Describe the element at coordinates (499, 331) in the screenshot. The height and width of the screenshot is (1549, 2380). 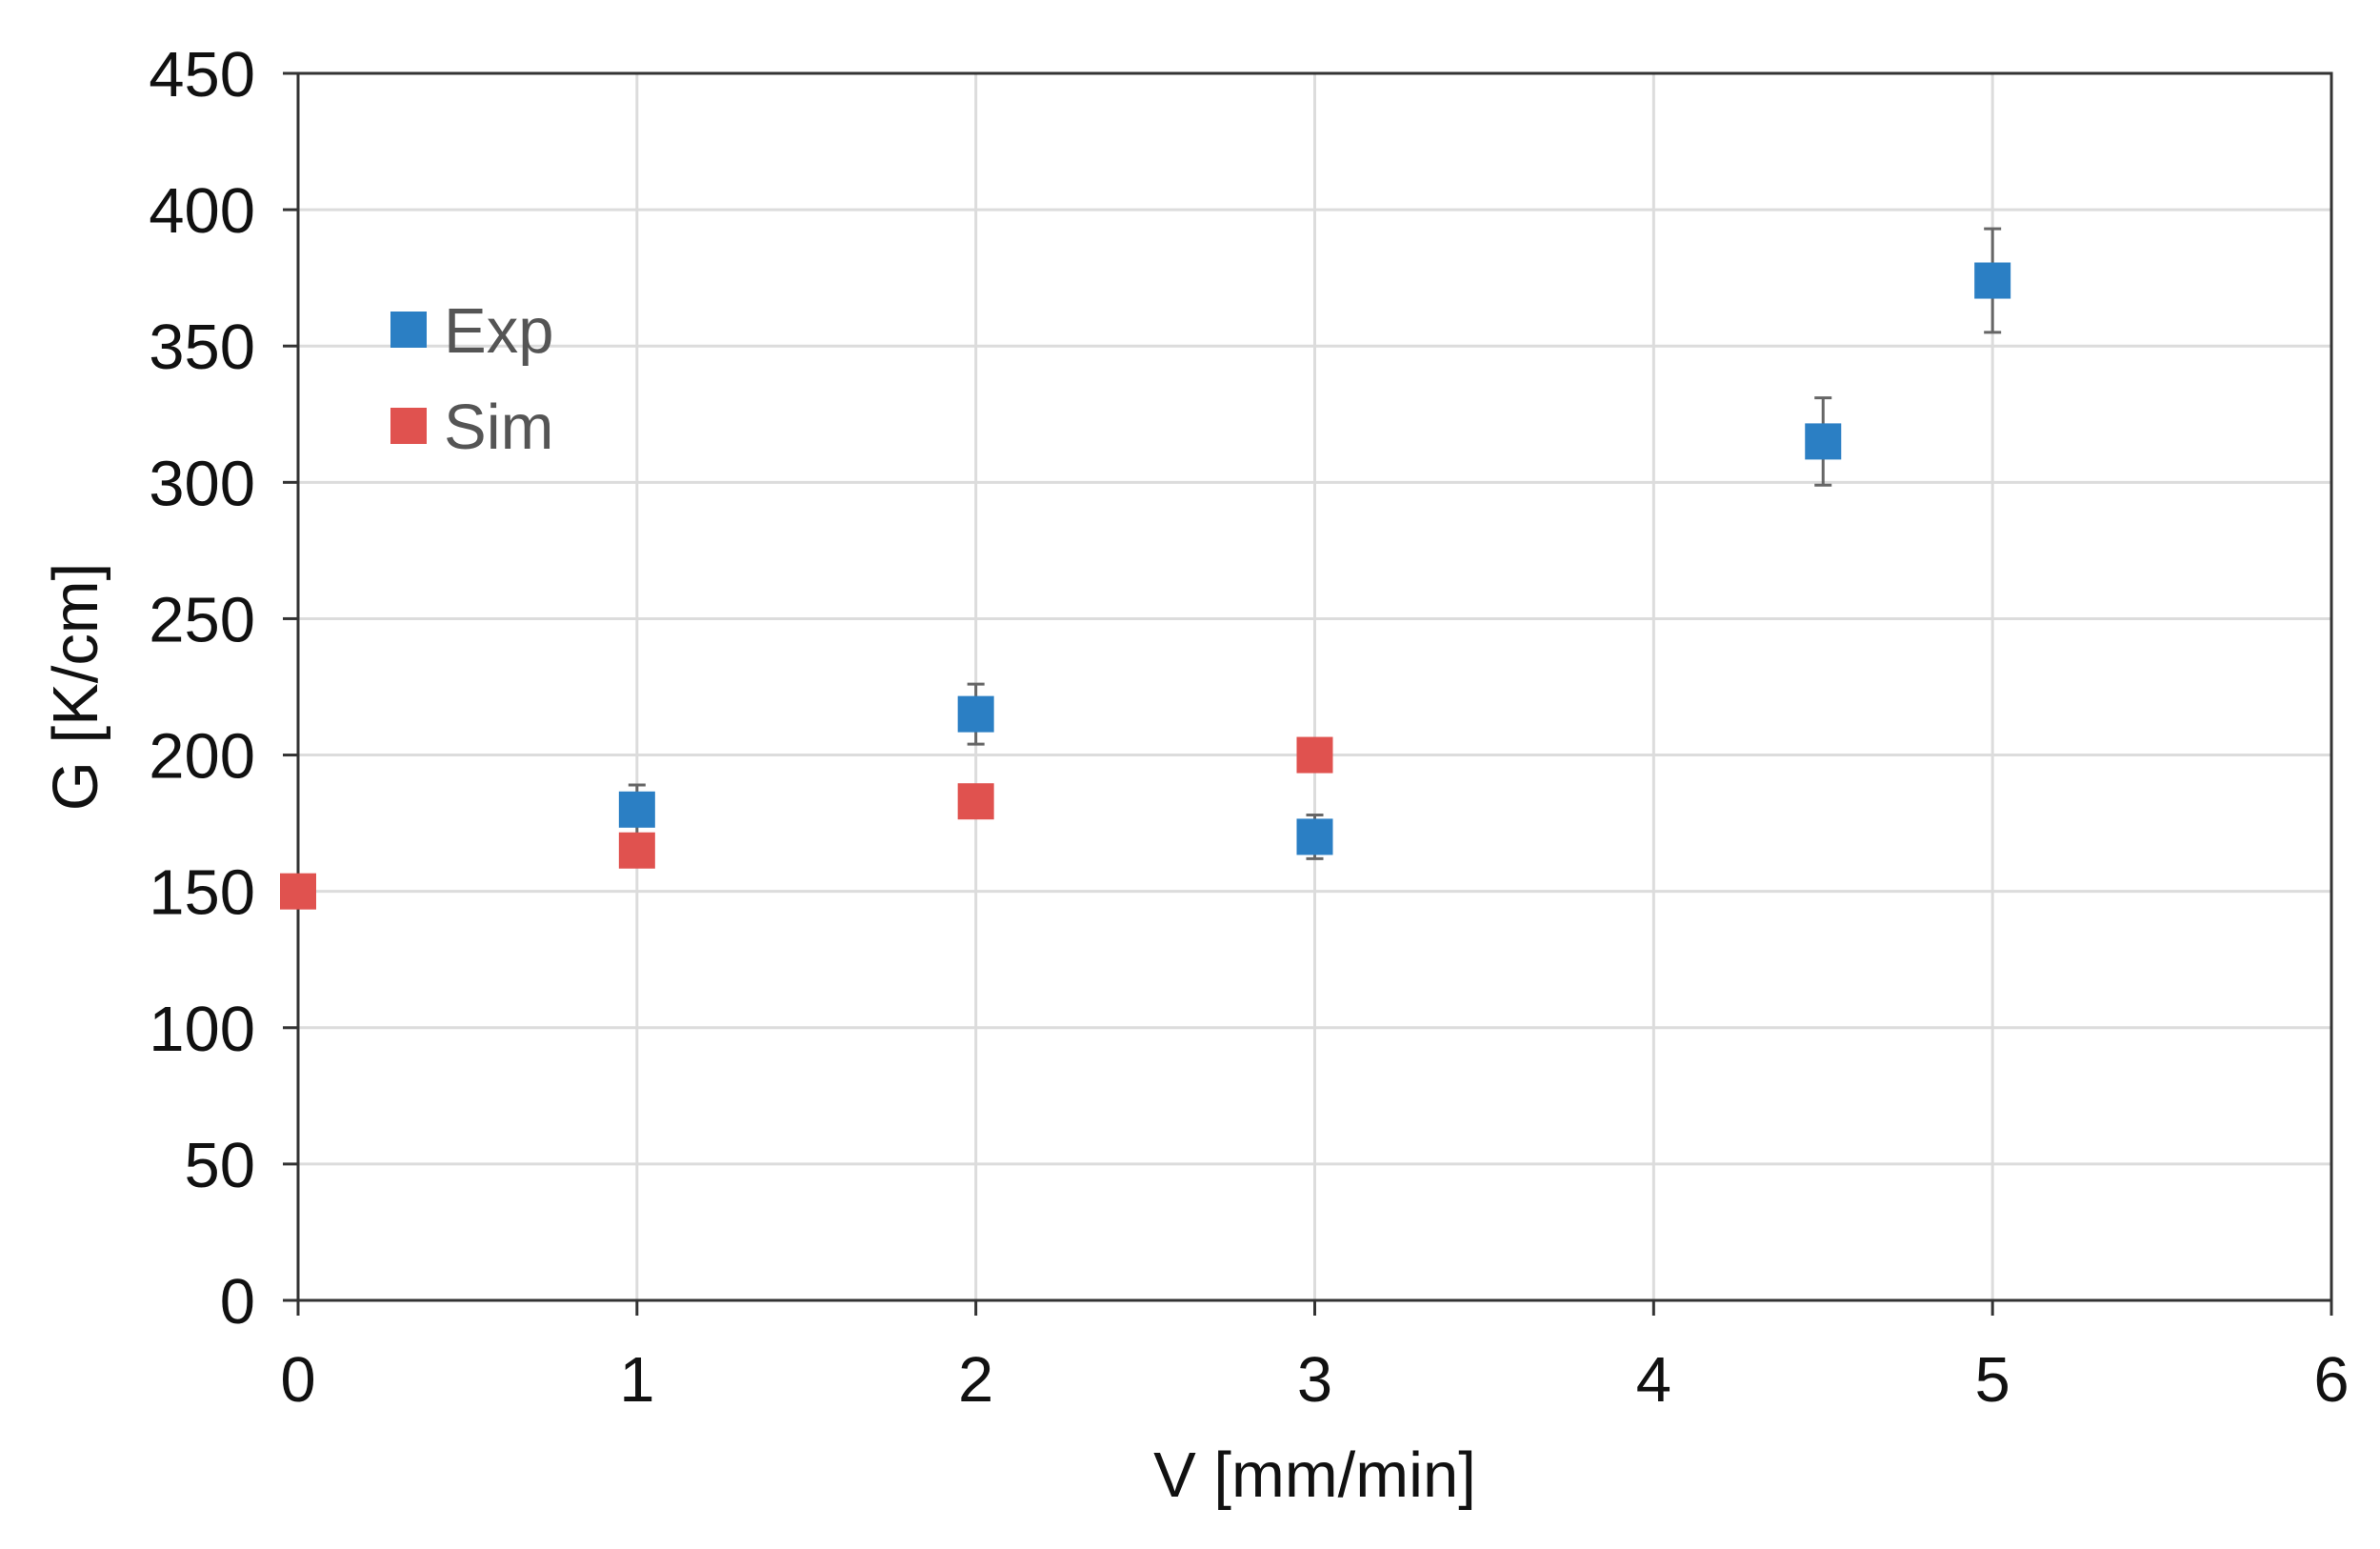
I see `legend-label-exp: Exp` at that location.